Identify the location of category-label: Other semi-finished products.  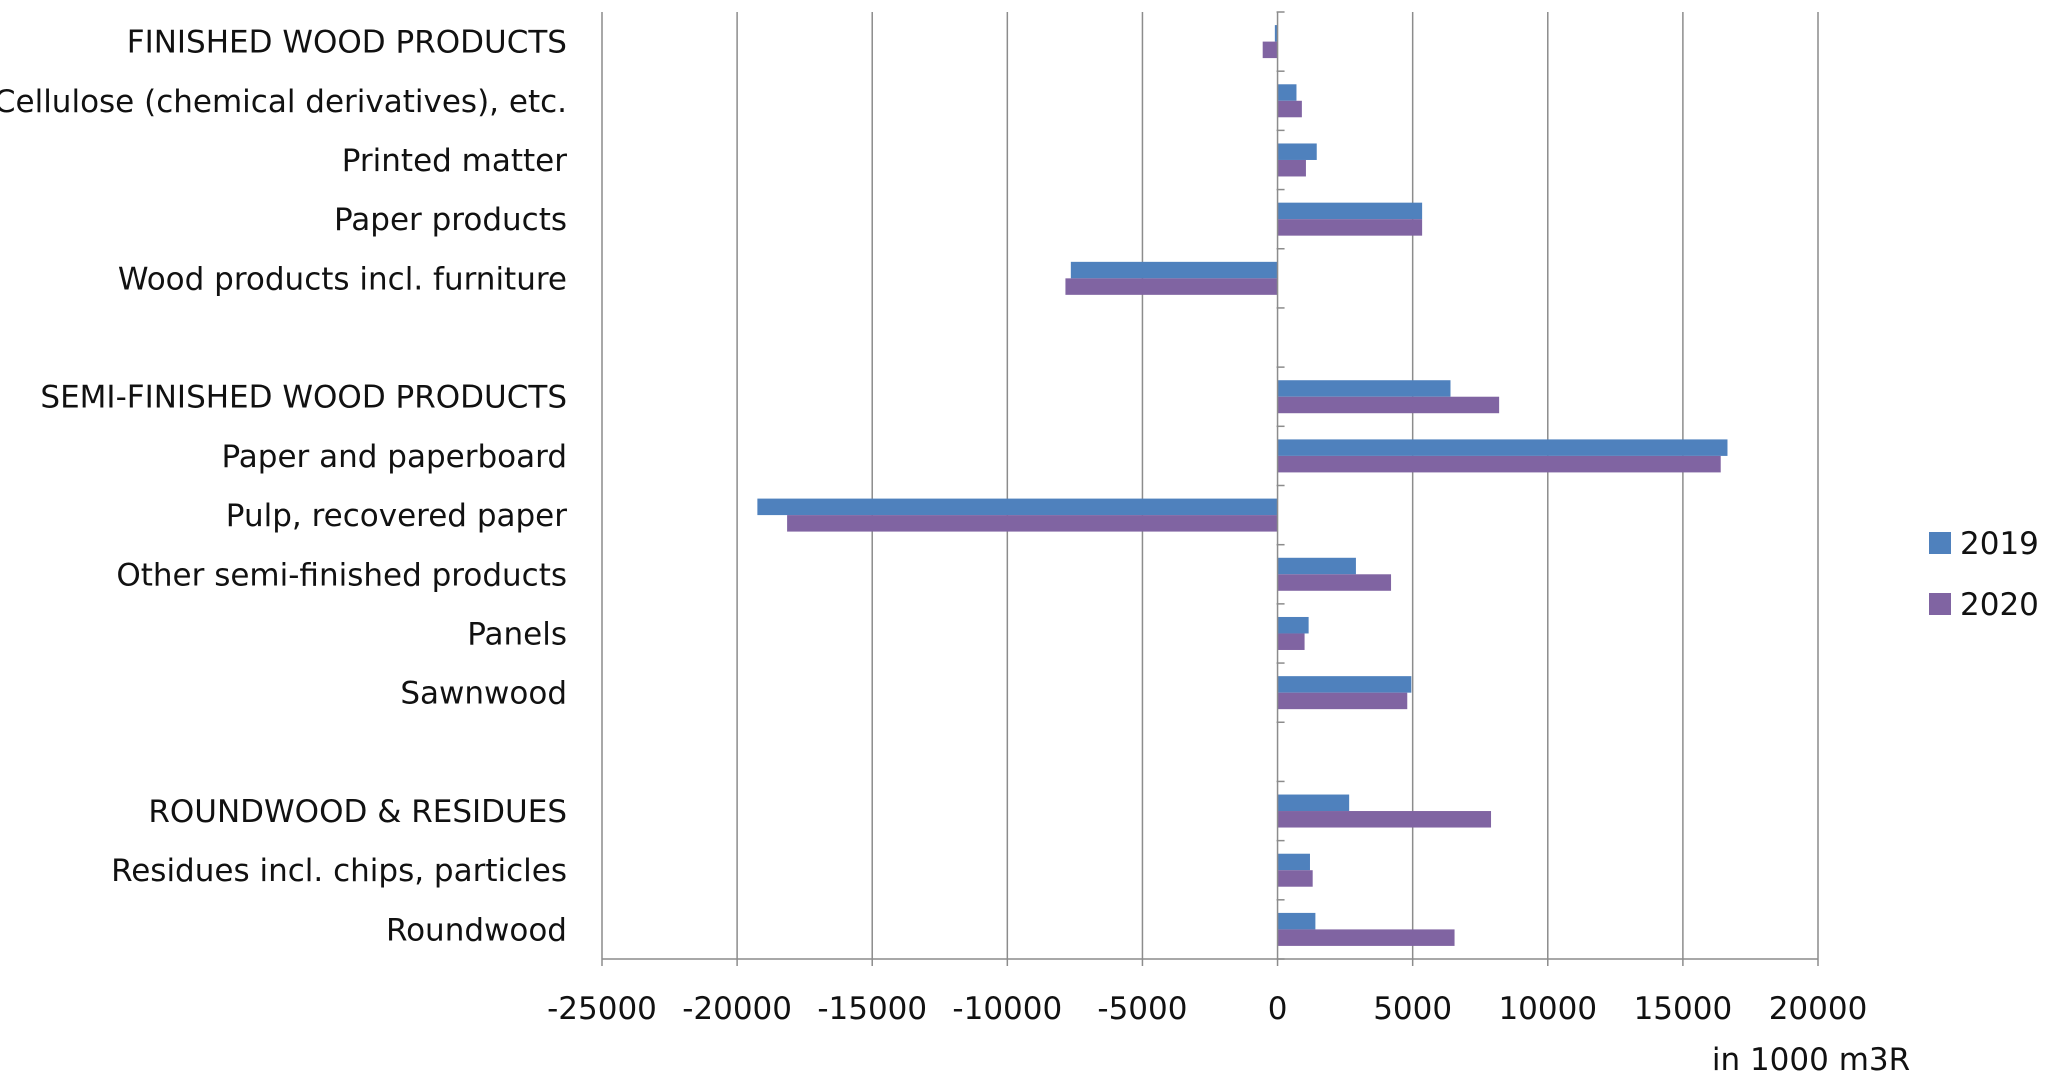
(341, 575).